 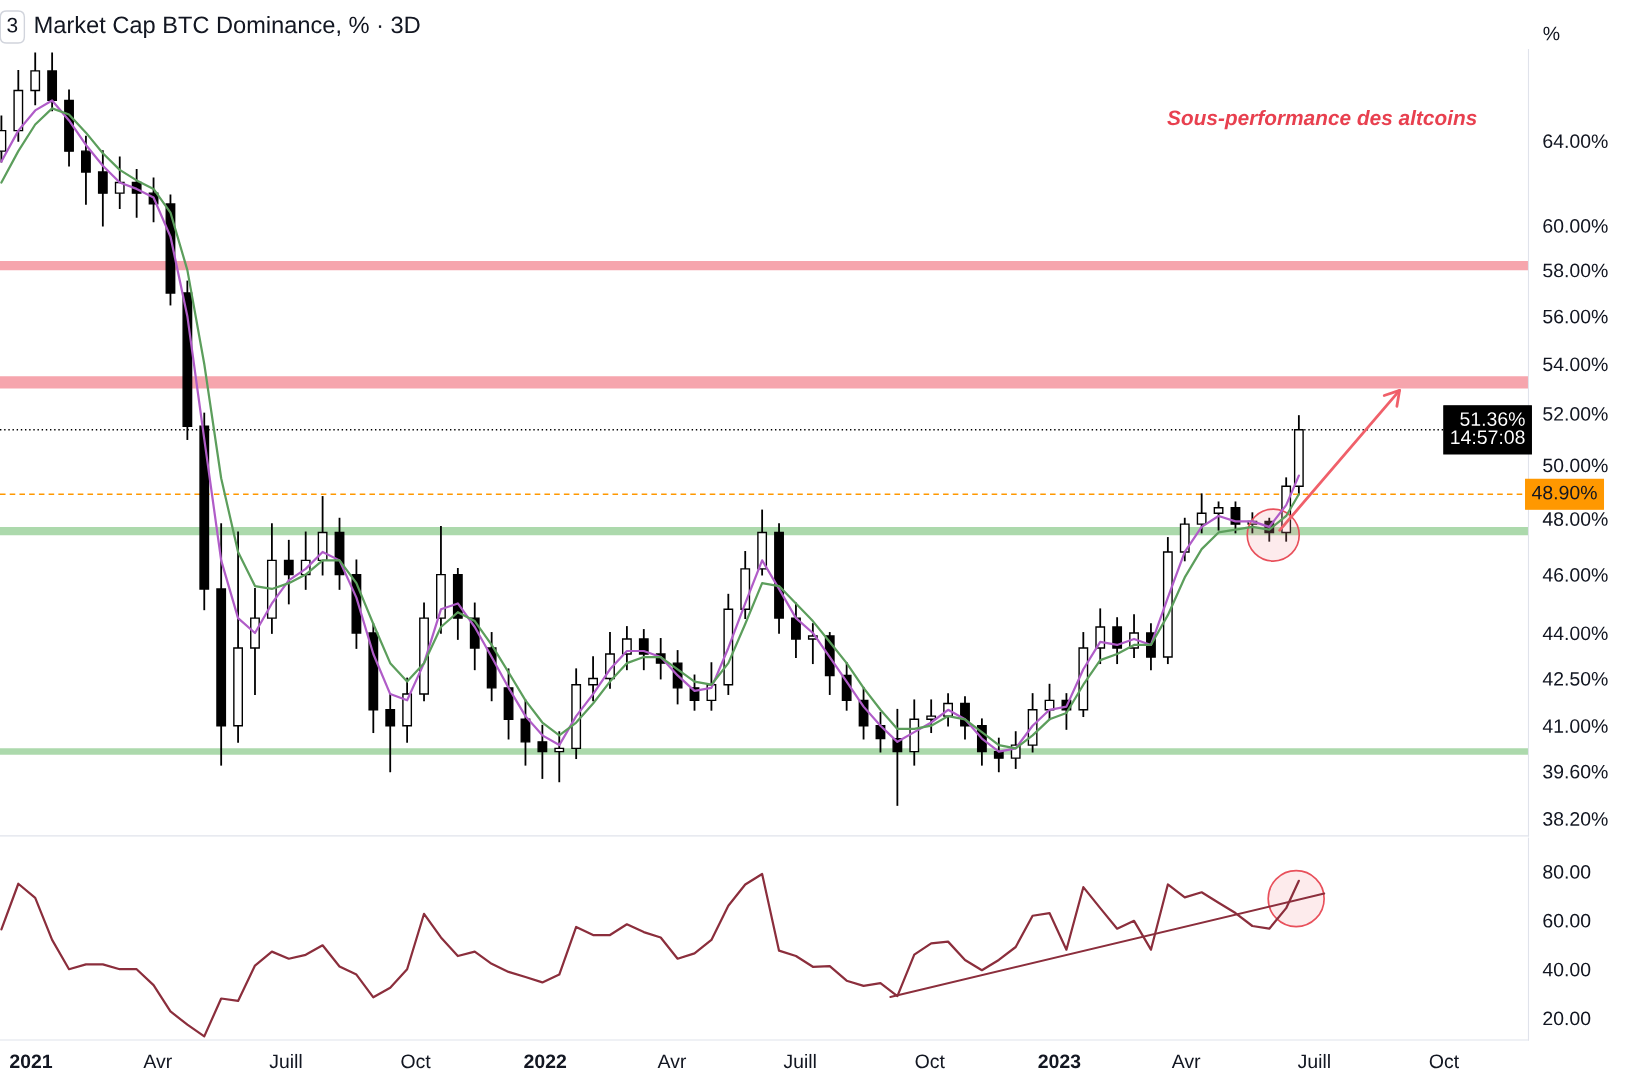 I want to click on y-tick-label: 38.20%, so click(x=1575, y=819).